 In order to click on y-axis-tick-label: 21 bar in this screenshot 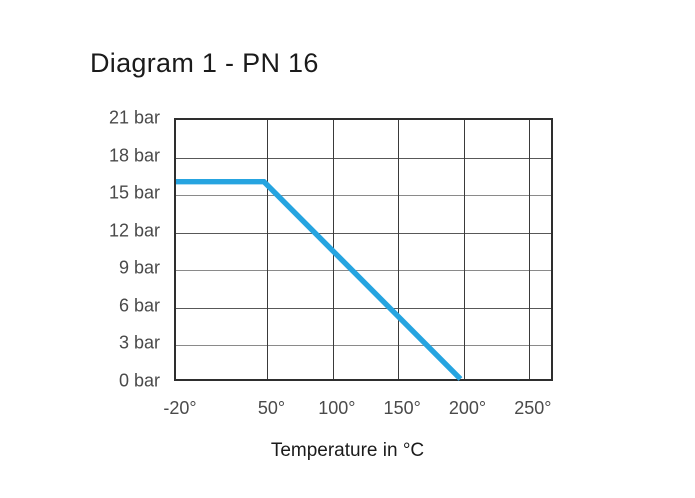, I will do `click(134, 117)`.